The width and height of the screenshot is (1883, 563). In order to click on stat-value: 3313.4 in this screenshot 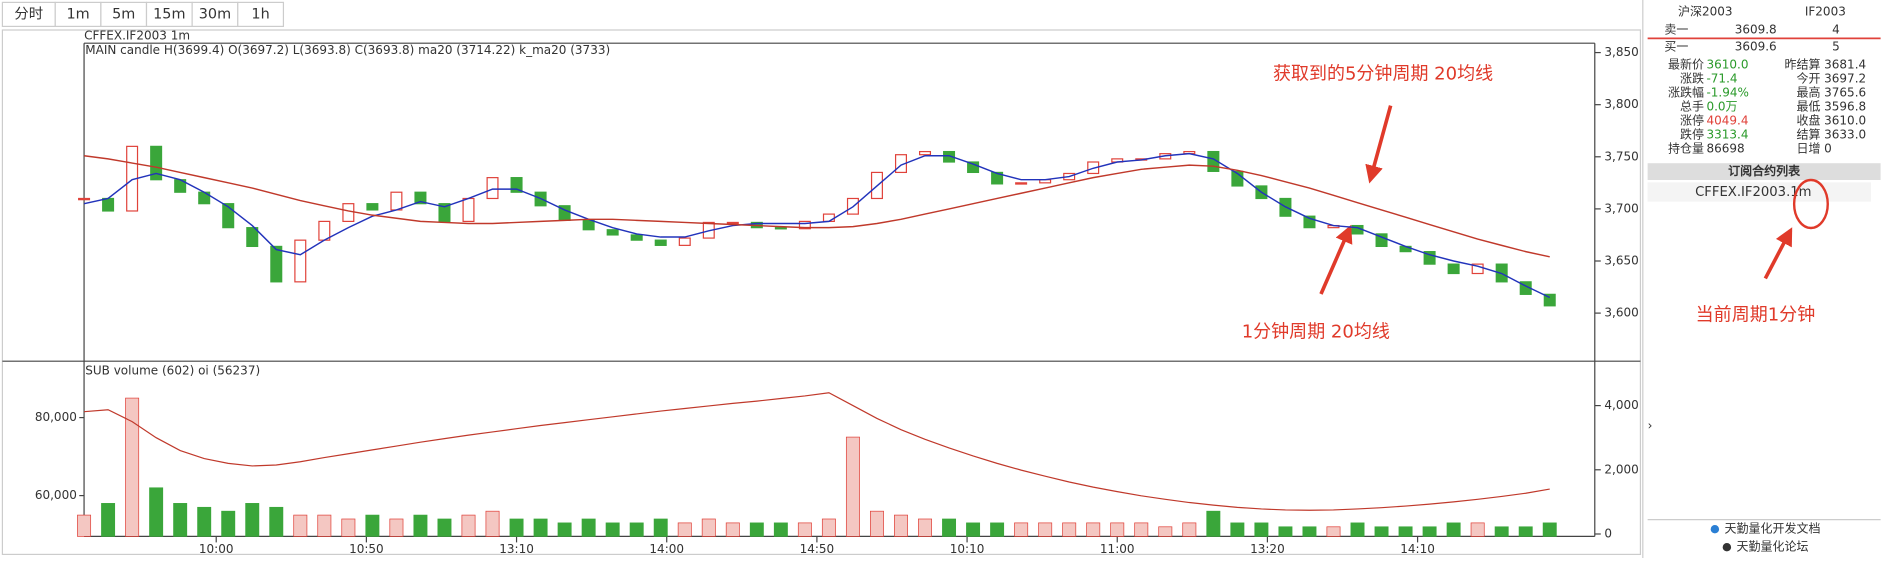, I will do `click(1727, 135)`.